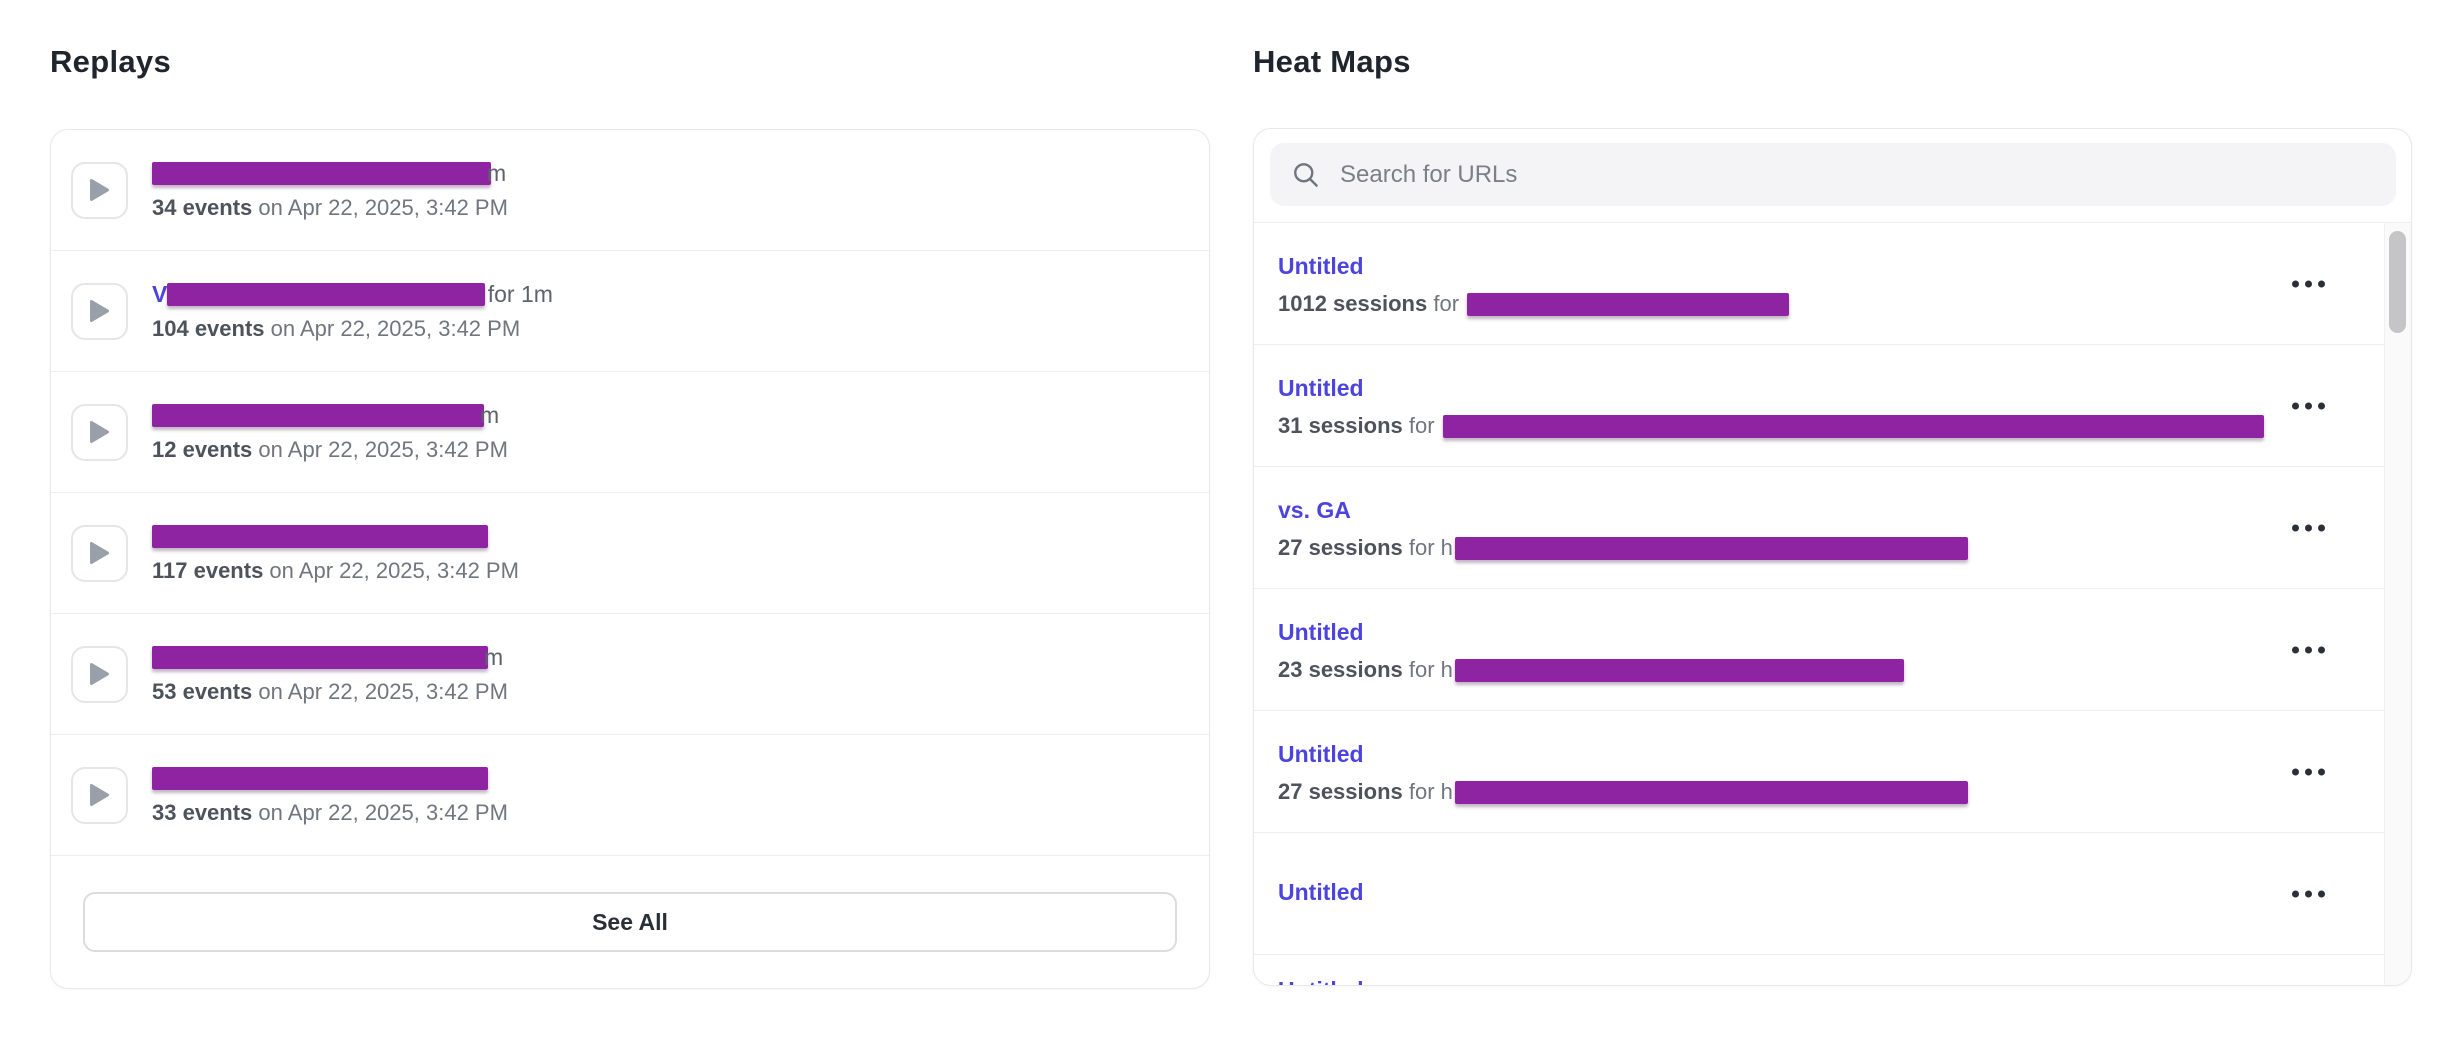 The height and width of the screenshot is (1050, 2460). Describe the element at coordinates (202, 691) in the screenshot. I see `events-count: 53 events` at that location.